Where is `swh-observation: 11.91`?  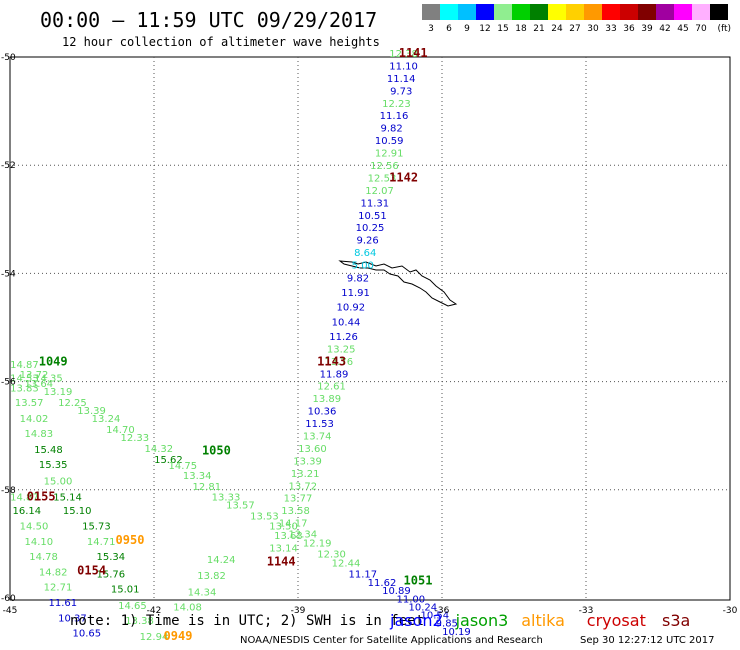
swh-observation: 11.91 is located at coordinates (355, 293).